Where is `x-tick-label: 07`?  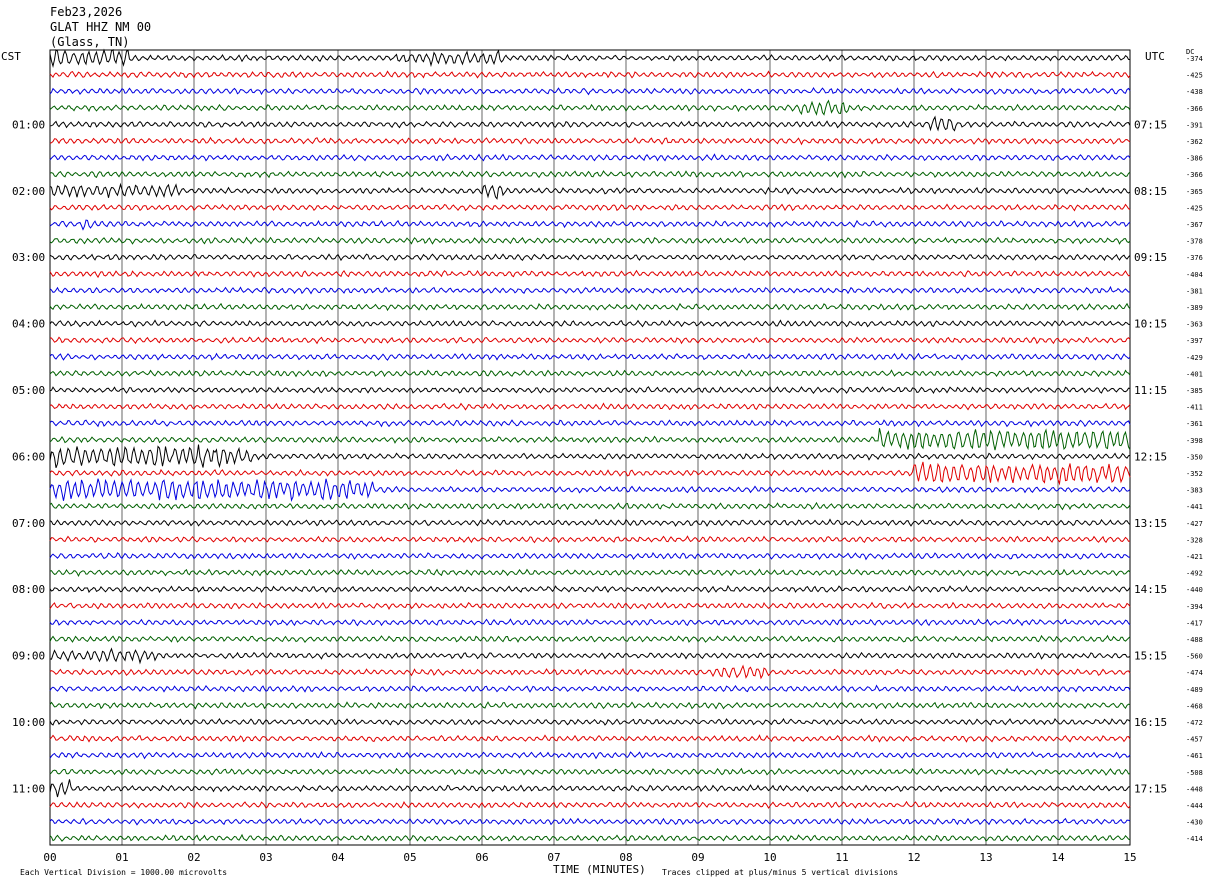
x-tick-label: 07 is located at coordinates (553, 857).